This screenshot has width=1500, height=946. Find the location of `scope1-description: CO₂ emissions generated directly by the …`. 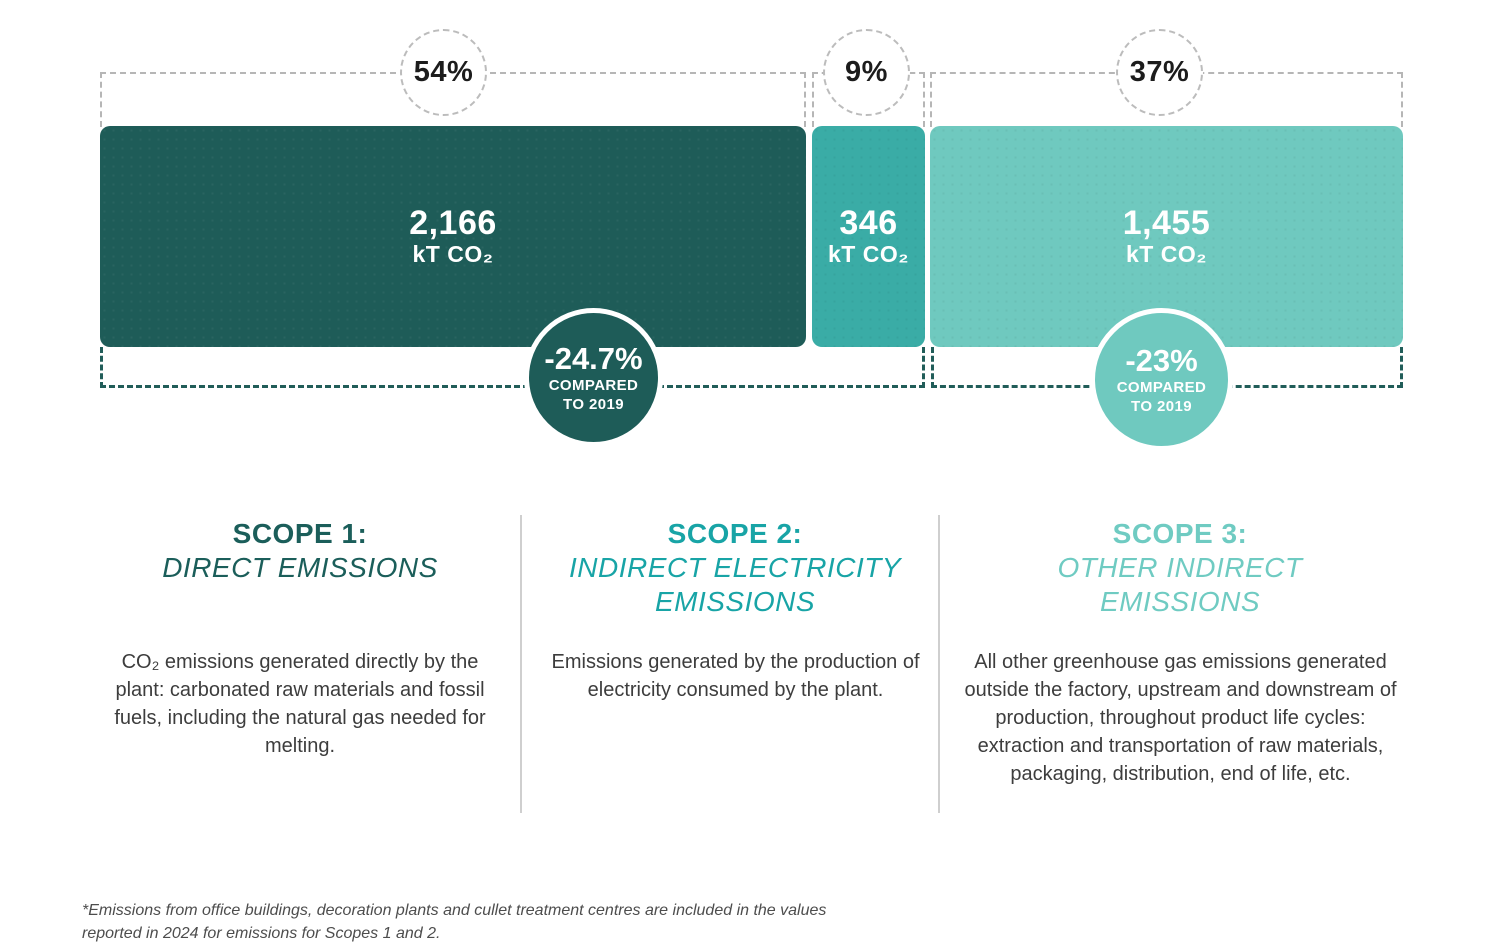

scope1-description: CO₂ emissions generated directly by the … is located at coordinates (300, 704).